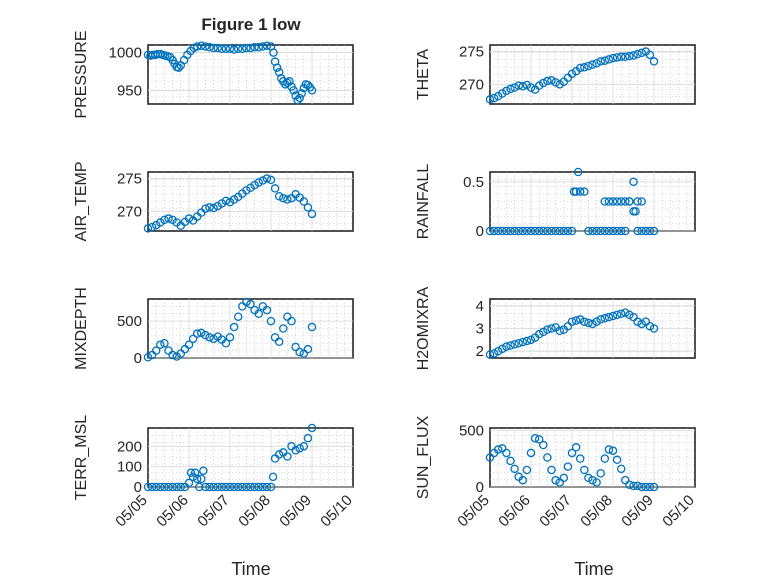 The width and height of the screenshot is (778, 583). I want to click on subplot-6: 2 3 4 H2OMIXRA, so click(555, 328).